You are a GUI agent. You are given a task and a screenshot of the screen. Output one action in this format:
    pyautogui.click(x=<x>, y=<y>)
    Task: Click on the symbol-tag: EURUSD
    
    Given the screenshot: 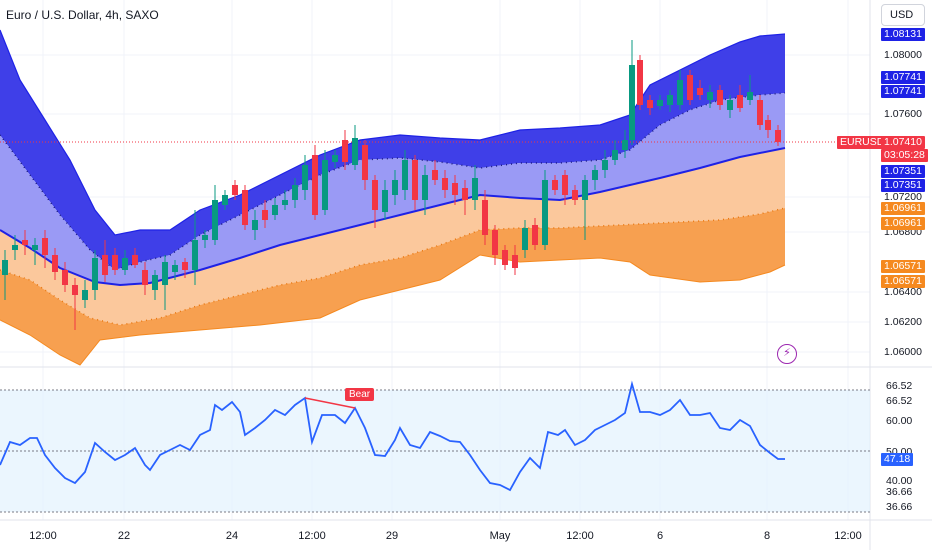 What is the action you would take?
    pyautogui.click(x=862, y=142)
    